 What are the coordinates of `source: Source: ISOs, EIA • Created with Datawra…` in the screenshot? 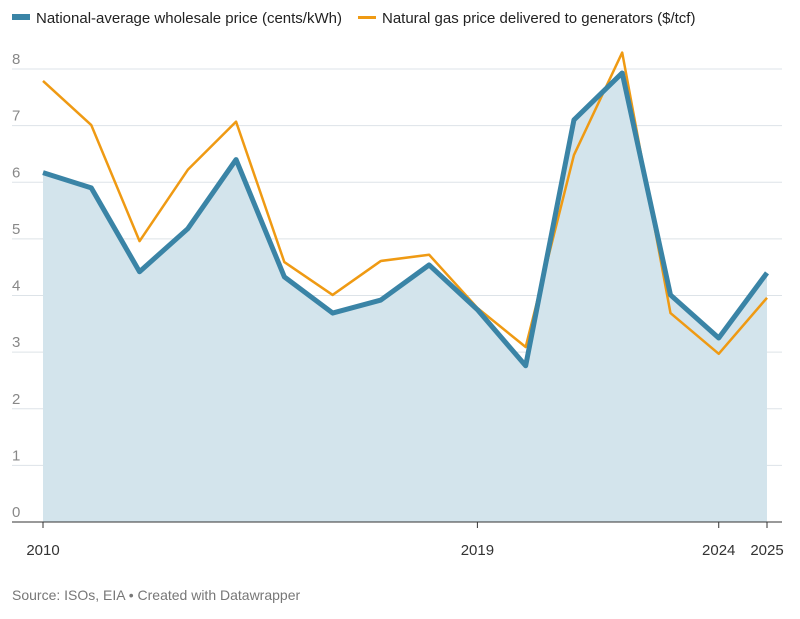 It's located at (156, 595).